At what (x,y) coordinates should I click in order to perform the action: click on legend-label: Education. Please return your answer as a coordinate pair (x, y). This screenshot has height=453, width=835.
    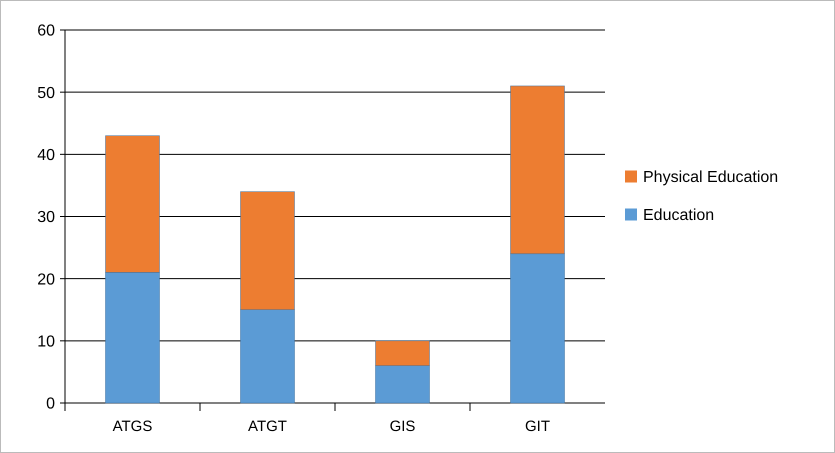
    Looking at the image, I should click on (678, 215).